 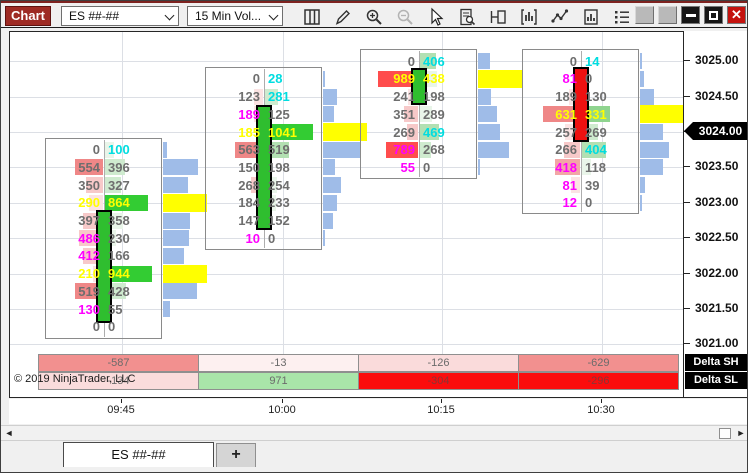 I want to click on bid-volume-value: 397, so click(x=89, y=220).